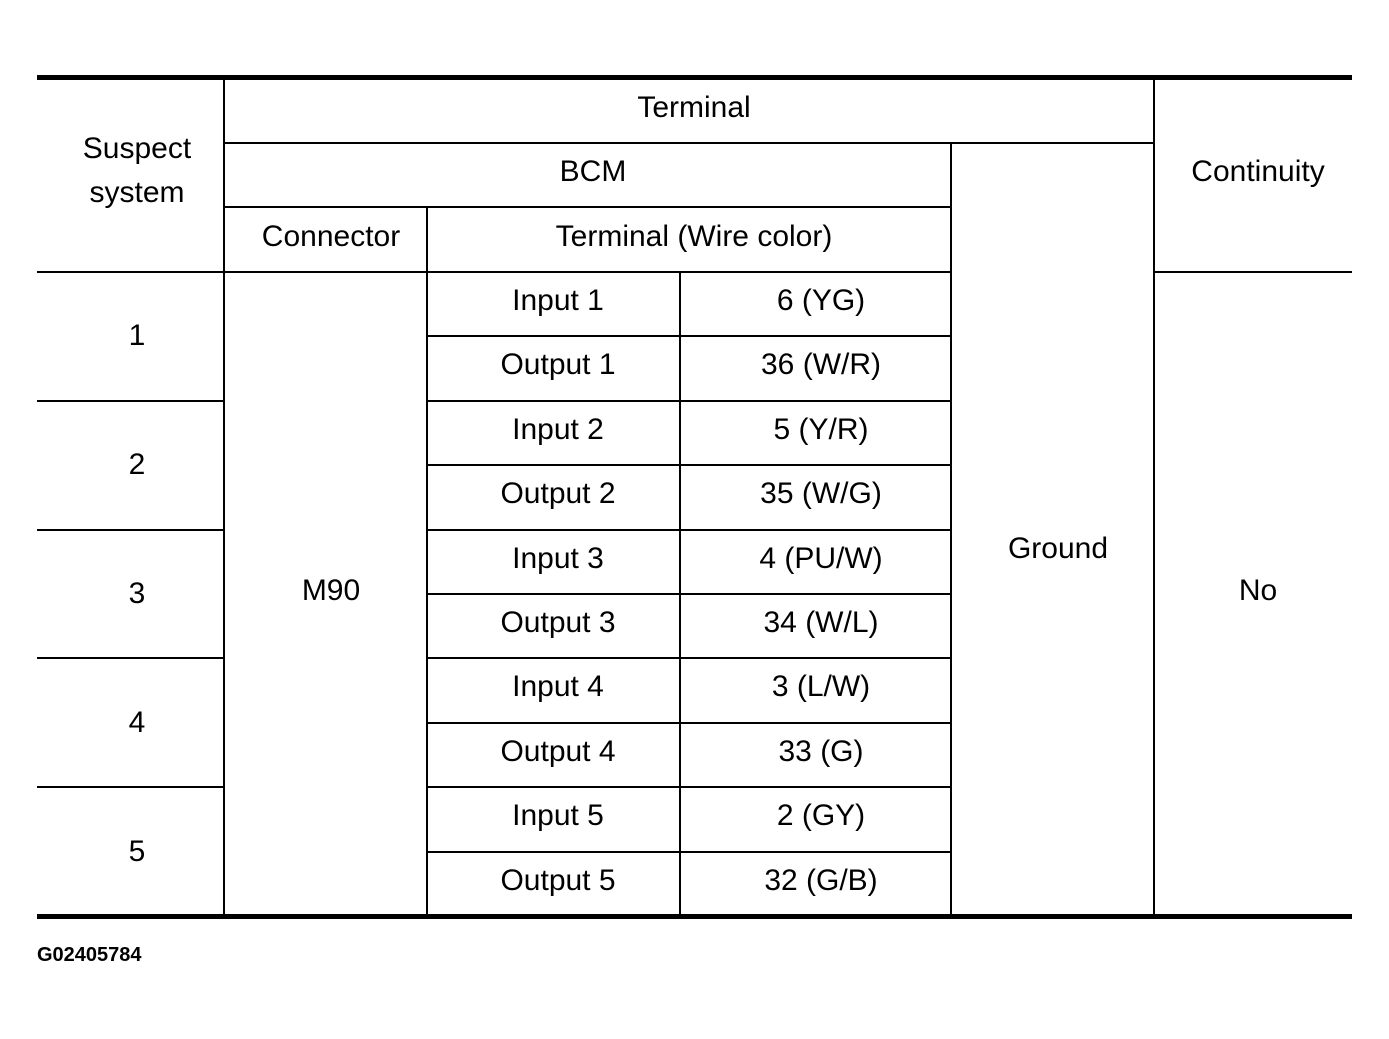 This screenshot has height=1039, width=1389. I want to click on ground-label: Ground, so click(1058, 548).